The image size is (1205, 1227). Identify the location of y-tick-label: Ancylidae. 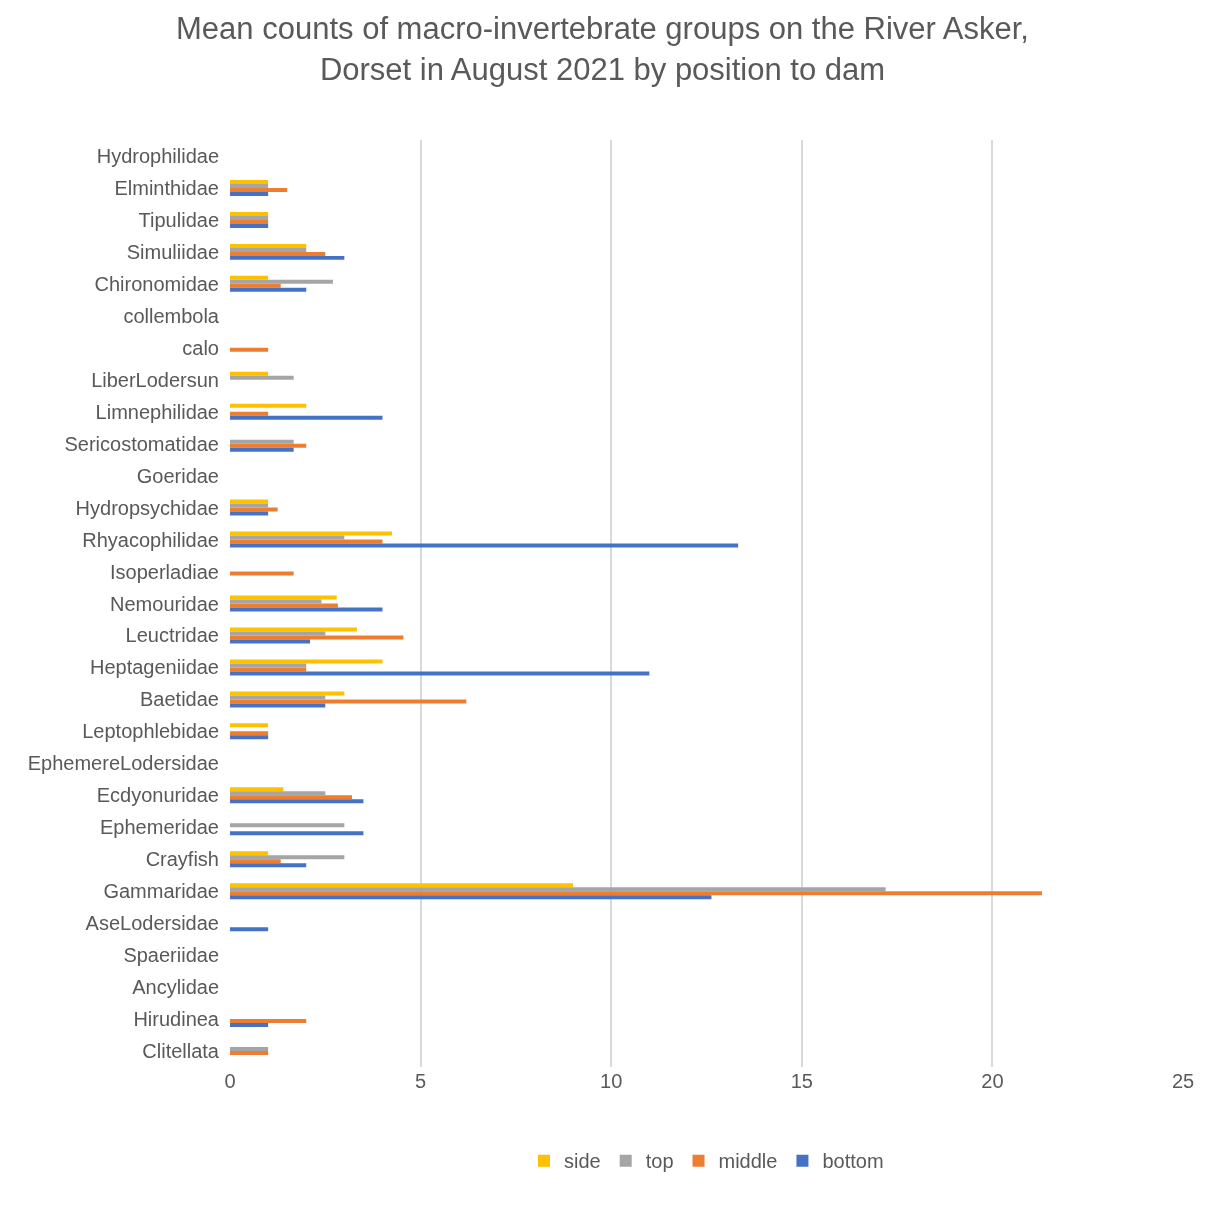
(175, 987).